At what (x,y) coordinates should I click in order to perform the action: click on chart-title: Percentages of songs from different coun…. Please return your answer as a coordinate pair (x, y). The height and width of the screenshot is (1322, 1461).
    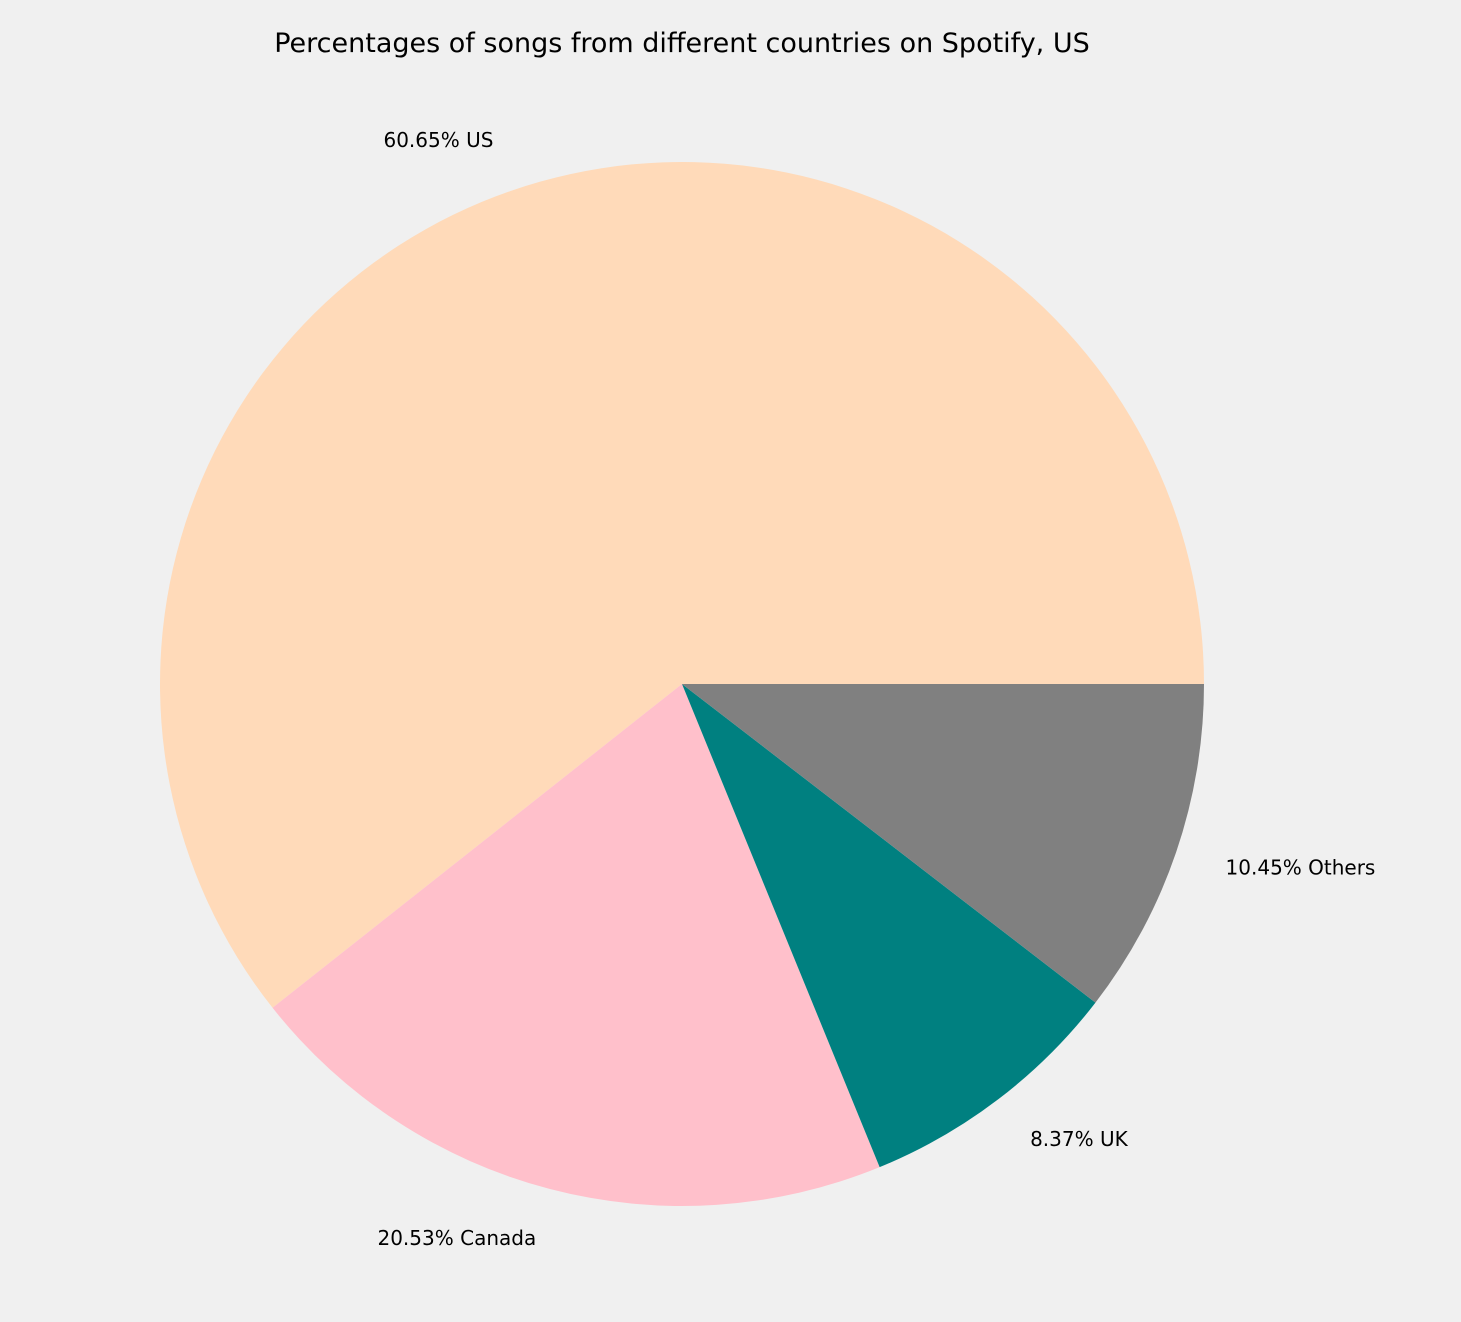
    Looking at the image, I should click on (682, 43).